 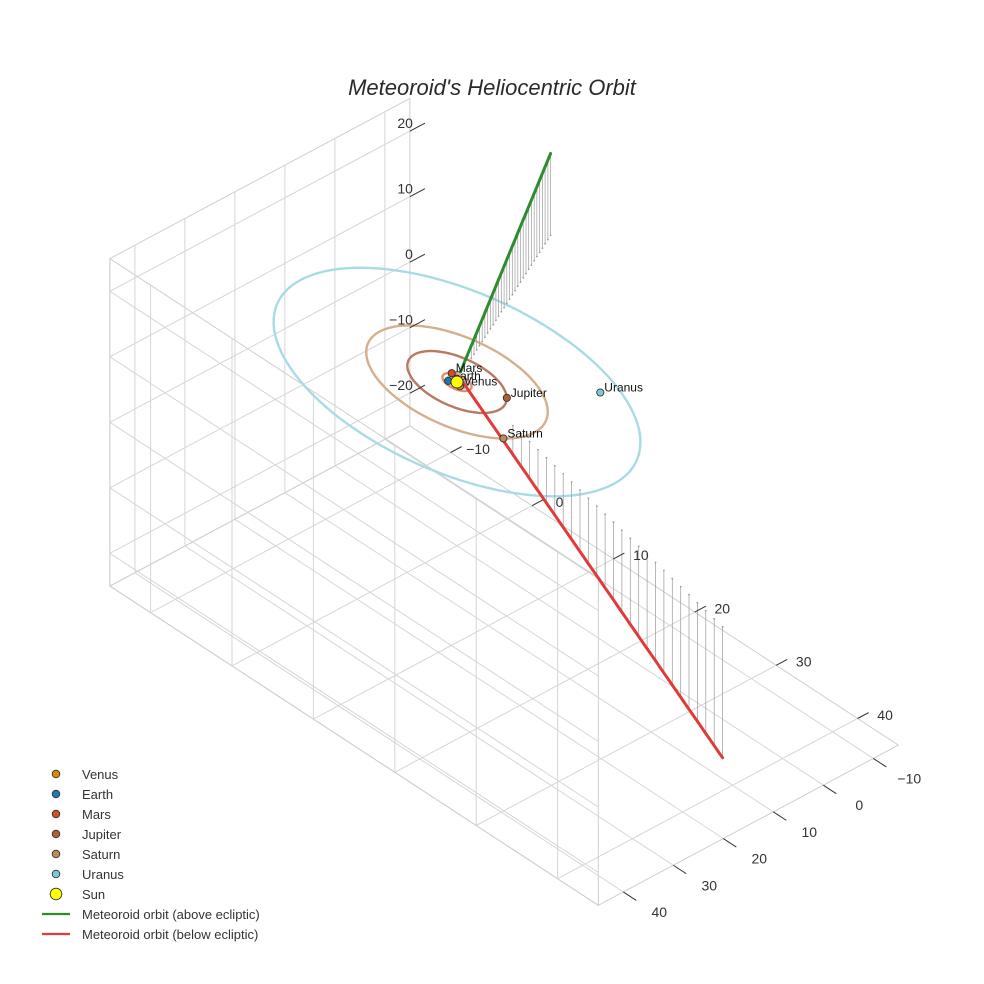 I want to click on orbit-mars, so click(x=457, y=382).